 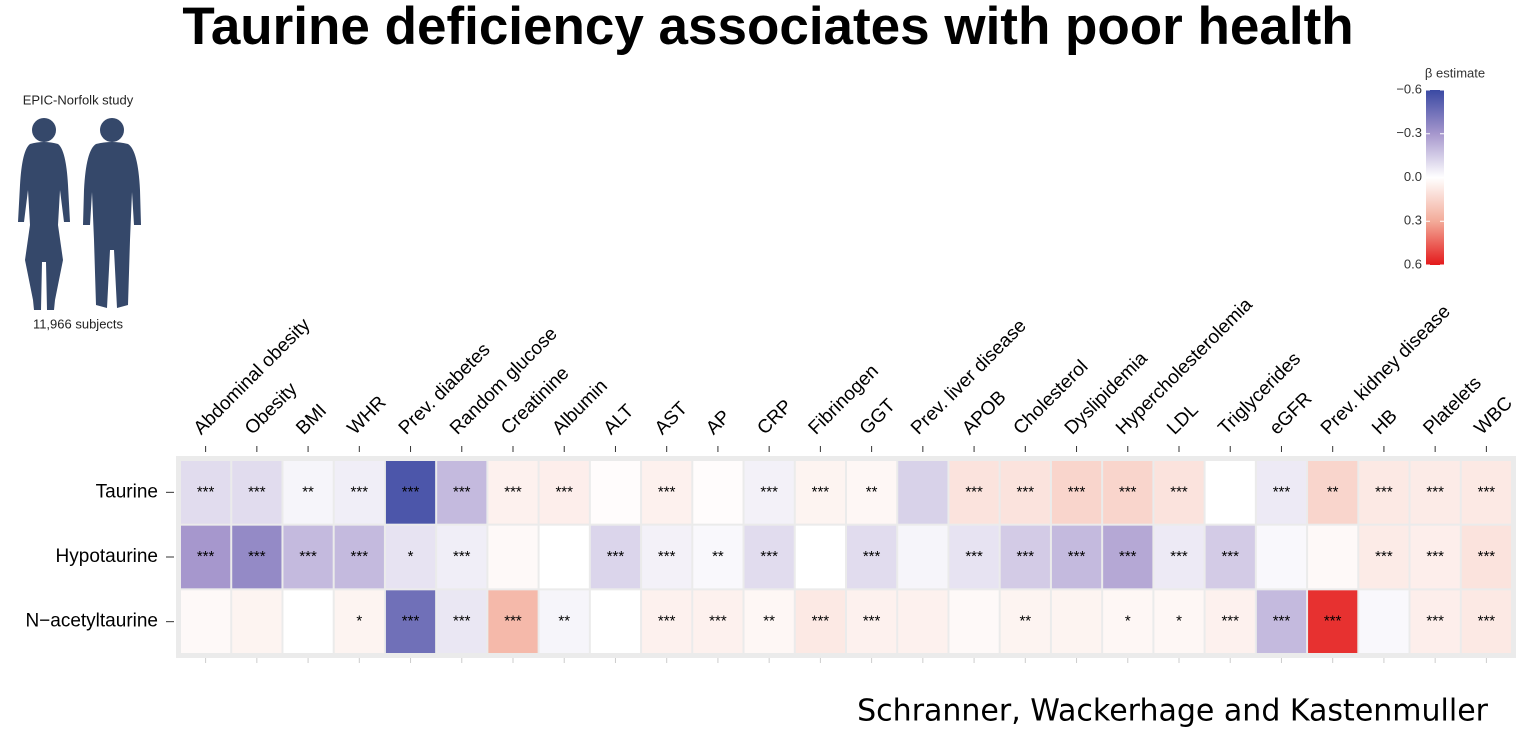 I want to click on study-label: EPIC-Norfolk study, so click(x=78, y=99).